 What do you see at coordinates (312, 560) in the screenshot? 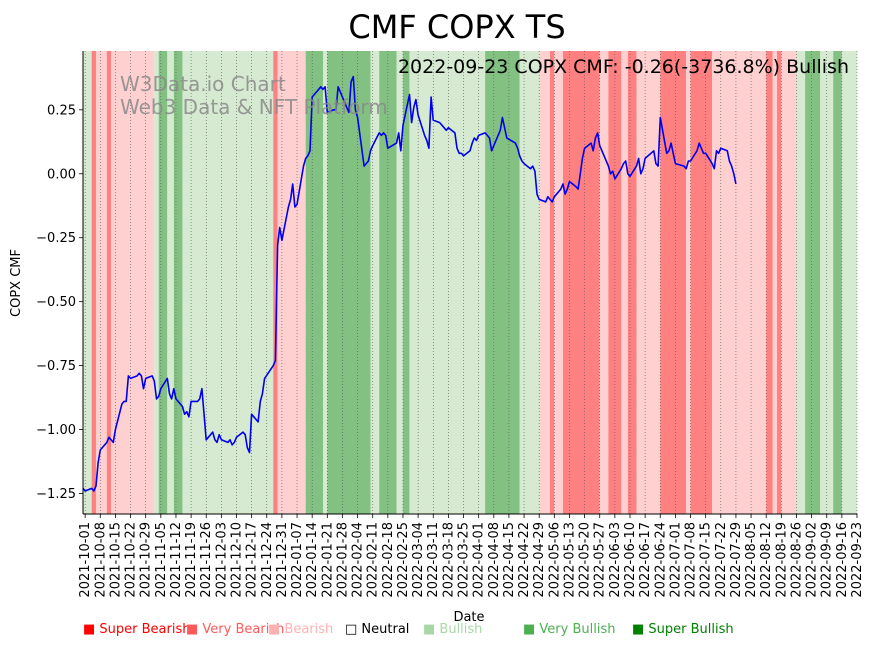
I see `x-tick-label: 2022-01-14` at bounding box center [312, 560].